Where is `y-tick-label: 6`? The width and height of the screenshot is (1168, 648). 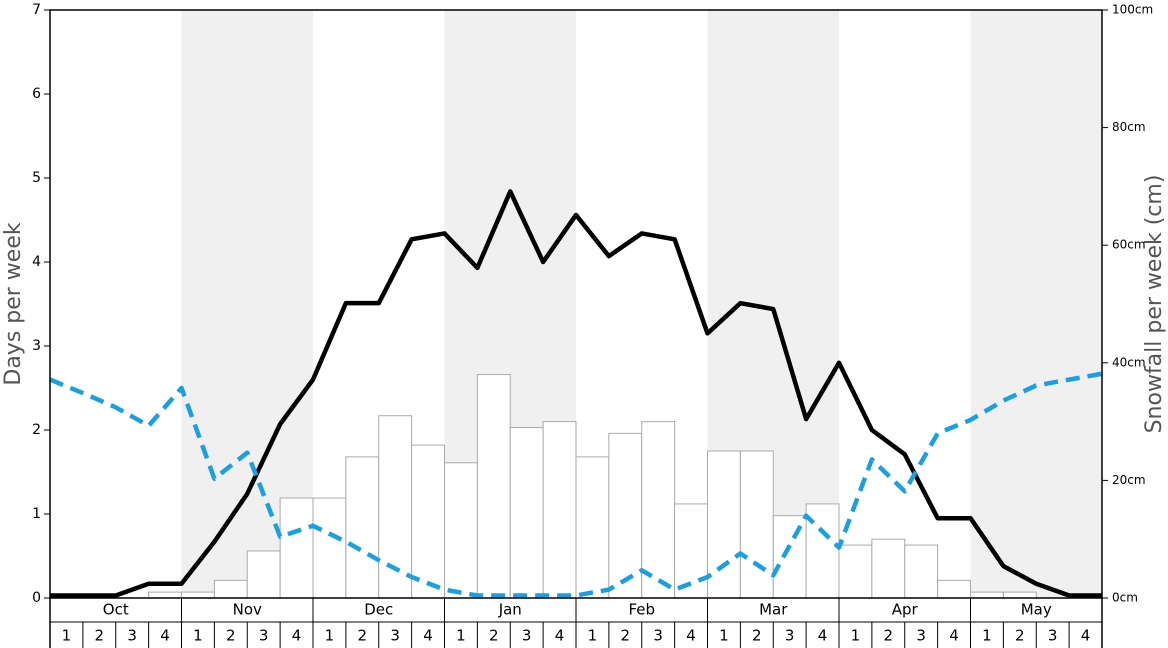 y-tick-label: 6 is located at coordinates (36, 94).